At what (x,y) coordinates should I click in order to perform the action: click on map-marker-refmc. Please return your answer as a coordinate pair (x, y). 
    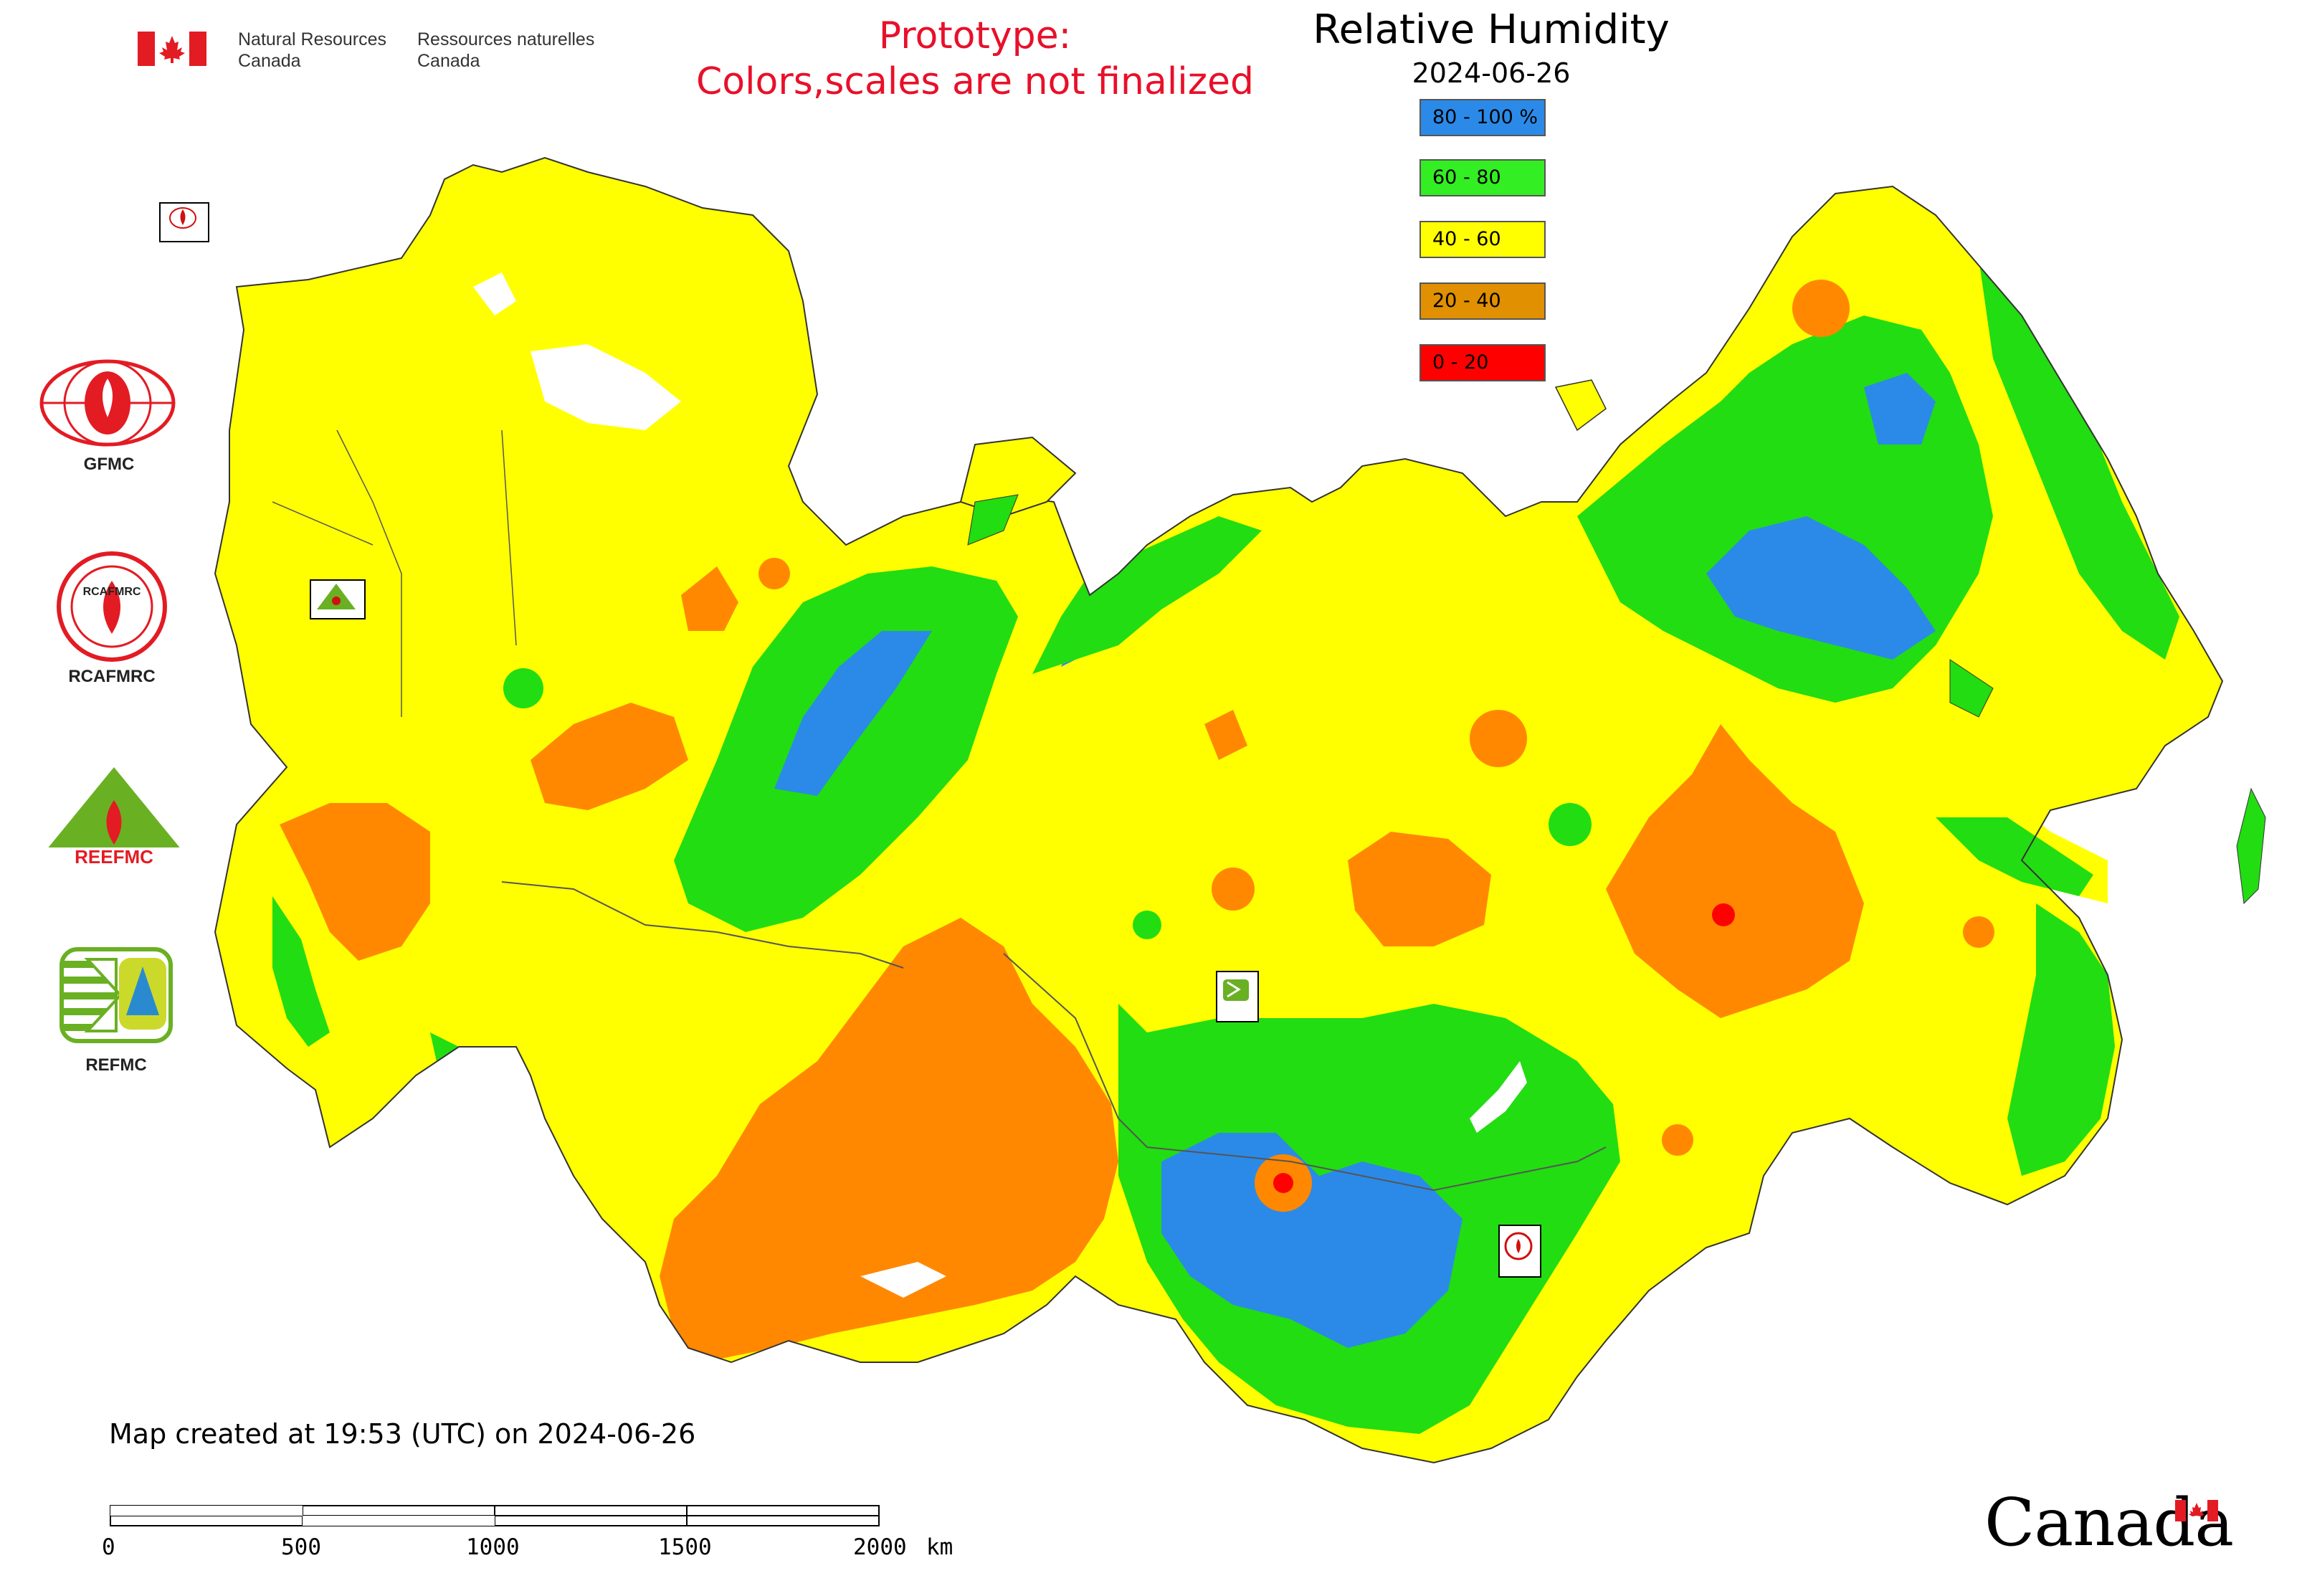
    Looking at the image, I should click on (1237, 996).